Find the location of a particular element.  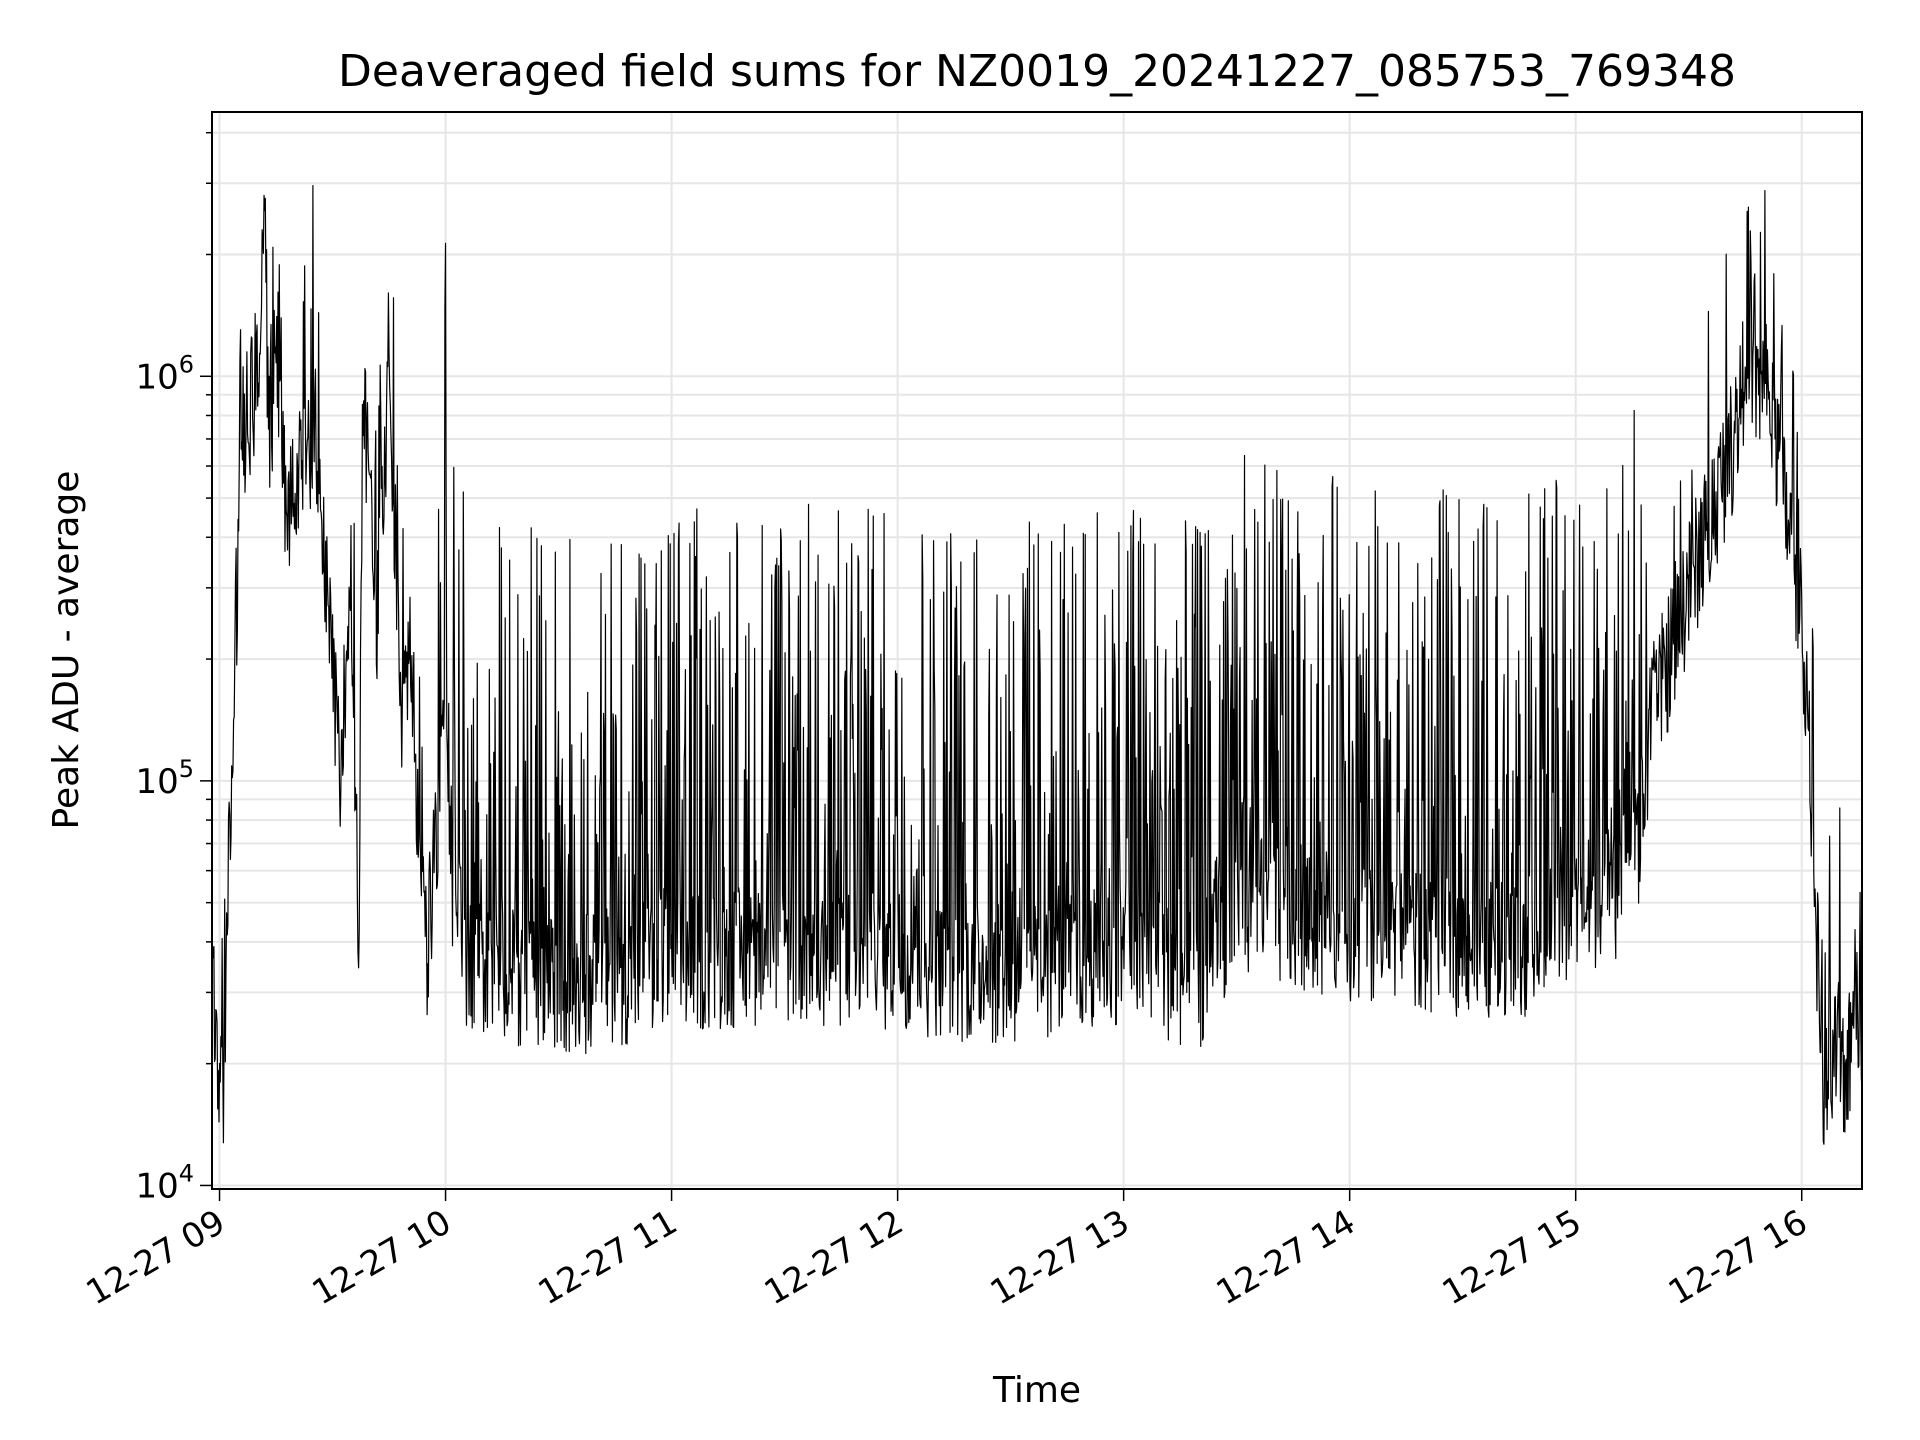

x-tick-label: 12-27 15 is located at coordinates (1512, 1257).